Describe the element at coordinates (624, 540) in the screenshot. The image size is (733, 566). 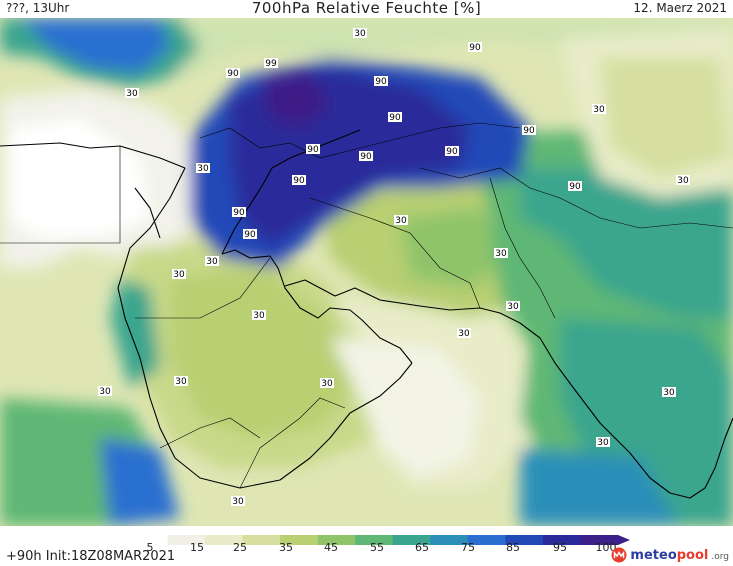
I see `colorbar-arrow` at that location.